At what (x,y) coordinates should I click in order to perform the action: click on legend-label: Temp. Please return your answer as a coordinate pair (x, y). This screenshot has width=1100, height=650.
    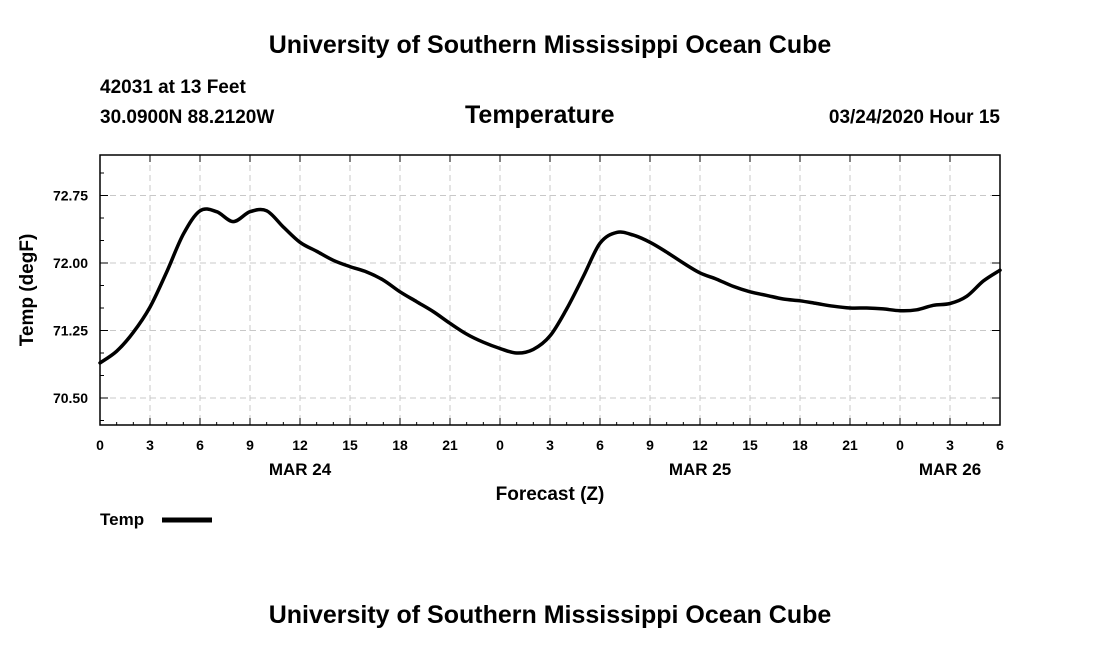
    Looking at the image, I should click on (122, 519).